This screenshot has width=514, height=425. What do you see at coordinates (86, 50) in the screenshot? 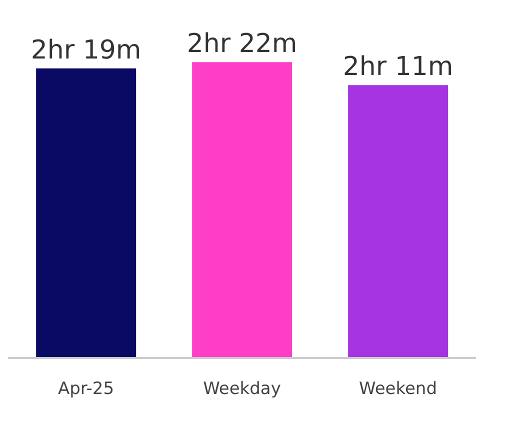
I see `data-label: 2hr 19m` at bounding box center [86, 50].